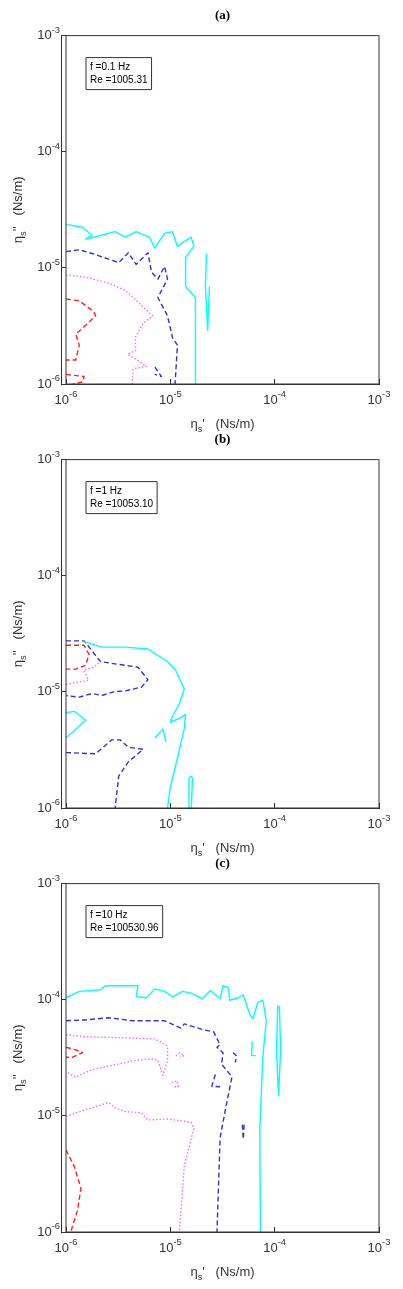 The image size is (403, 1289). What do you see at coordinates (106, 490) in the screenshot?
I see `annotation: f =1 Hz` at bounding box center [106, 490].